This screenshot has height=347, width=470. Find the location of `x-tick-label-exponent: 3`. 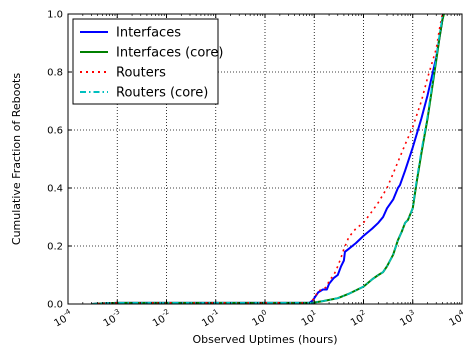

x-tick-label-exponent: 3 is located at coordinates (412, 312).